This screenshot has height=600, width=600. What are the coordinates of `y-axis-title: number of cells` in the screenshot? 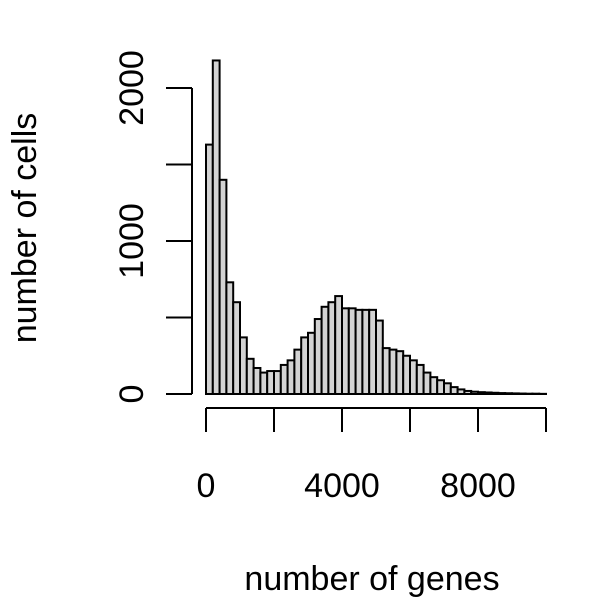 It's located at (25, 228).